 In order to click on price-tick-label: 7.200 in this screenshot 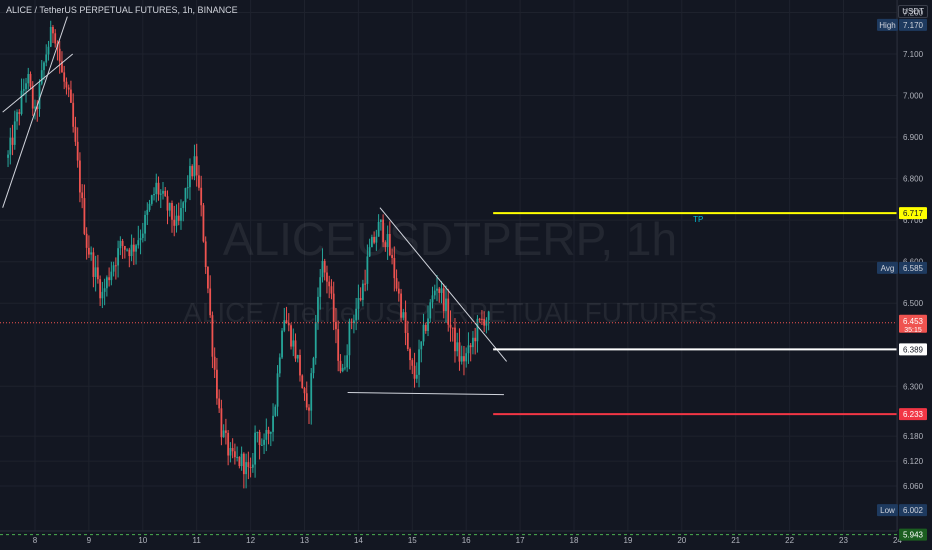, I will do `click(913, 12)`.